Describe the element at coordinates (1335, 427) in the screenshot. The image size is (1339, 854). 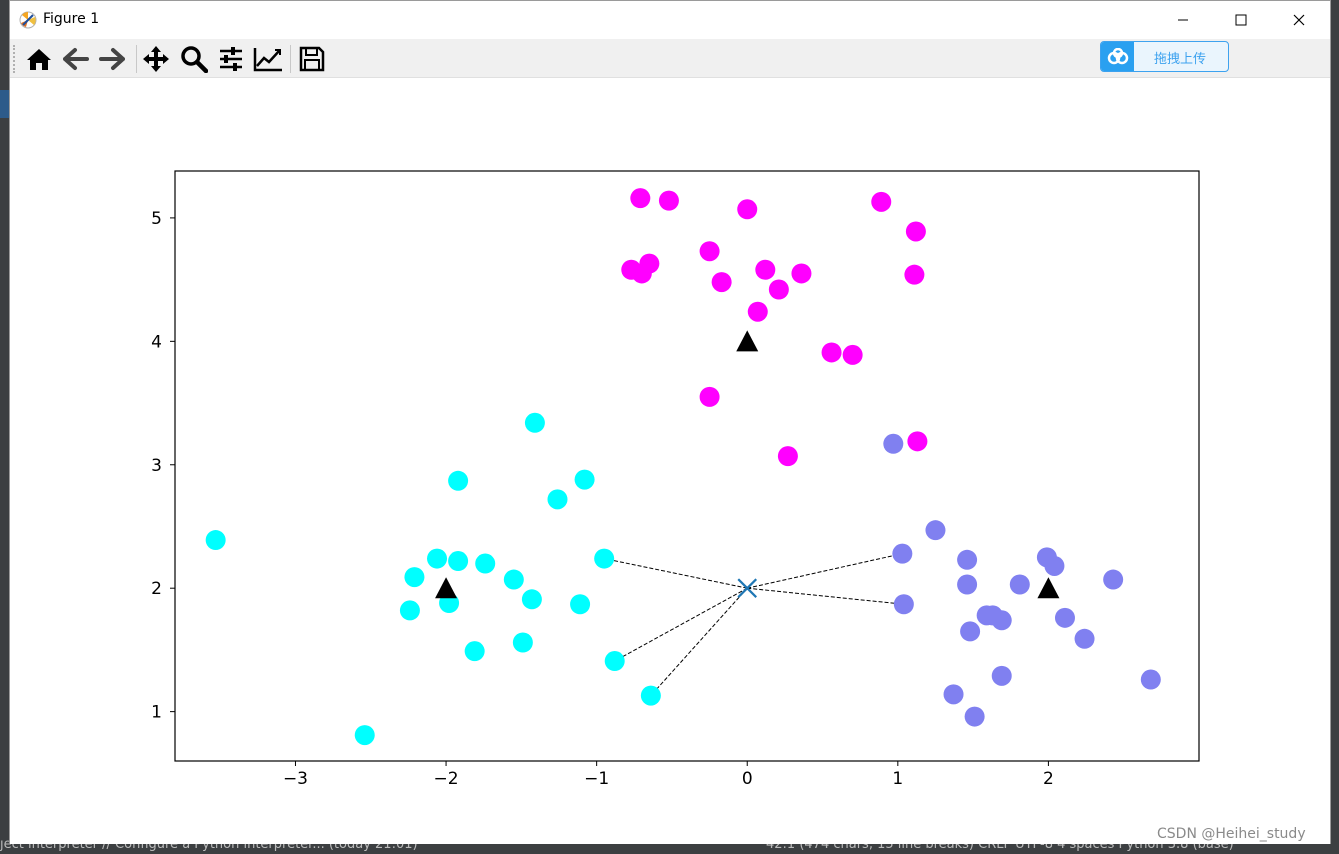
I see `ide-right-panel` at that location.